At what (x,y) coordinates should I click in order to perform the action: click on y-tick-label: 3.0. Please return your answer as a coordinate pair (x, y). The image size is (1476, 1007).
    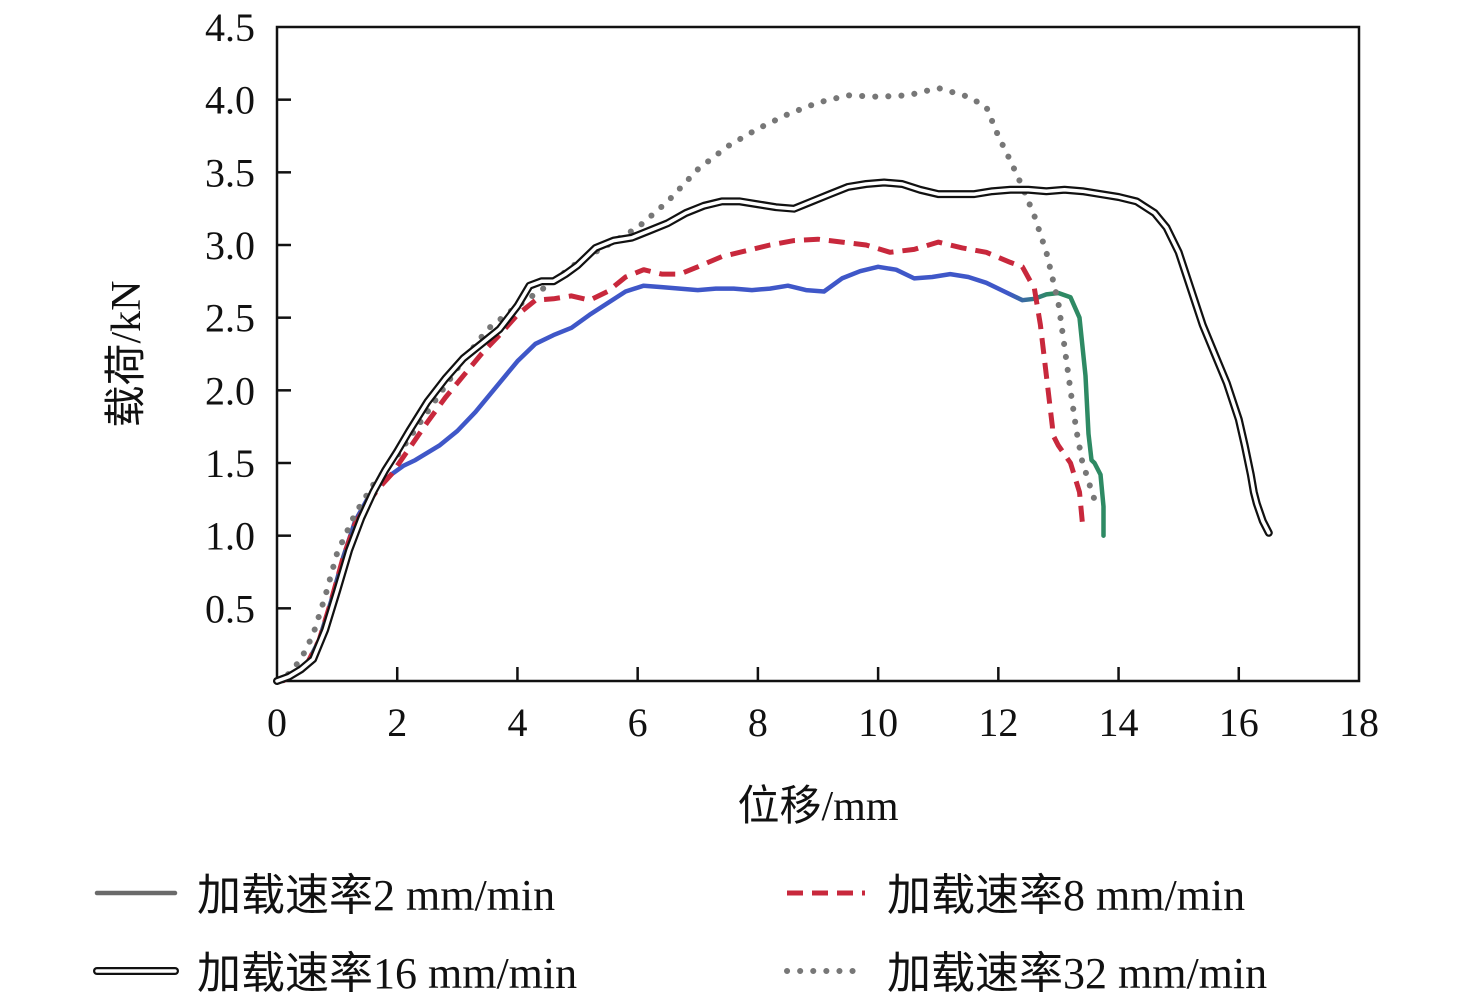
    Looking at the image, I should click on (230, 245).